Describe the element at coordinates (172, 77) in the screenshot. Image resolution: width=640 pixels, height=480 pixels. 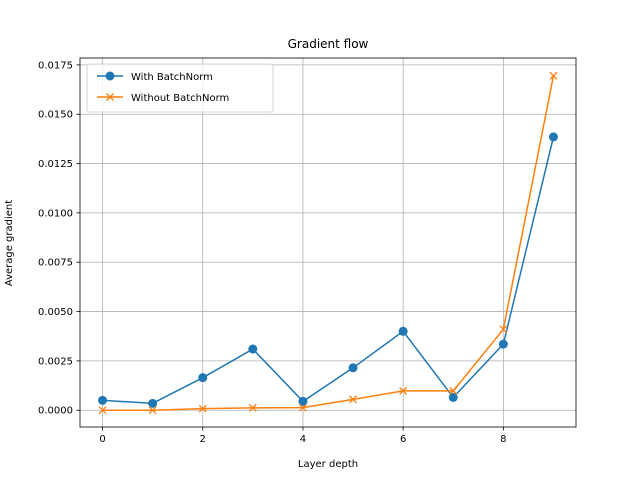
I see `legend-label: With BatchNorm` at that location.